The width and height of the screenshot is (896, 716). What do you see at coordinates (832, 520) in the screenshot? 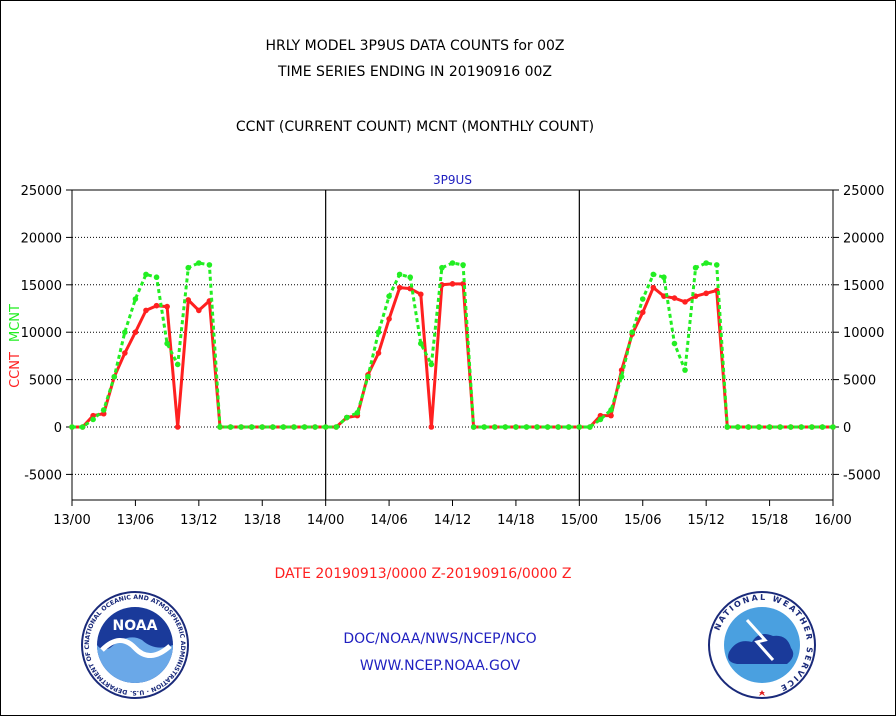
I see `xtick-label: 16/00` at bounding box center [832, 520].